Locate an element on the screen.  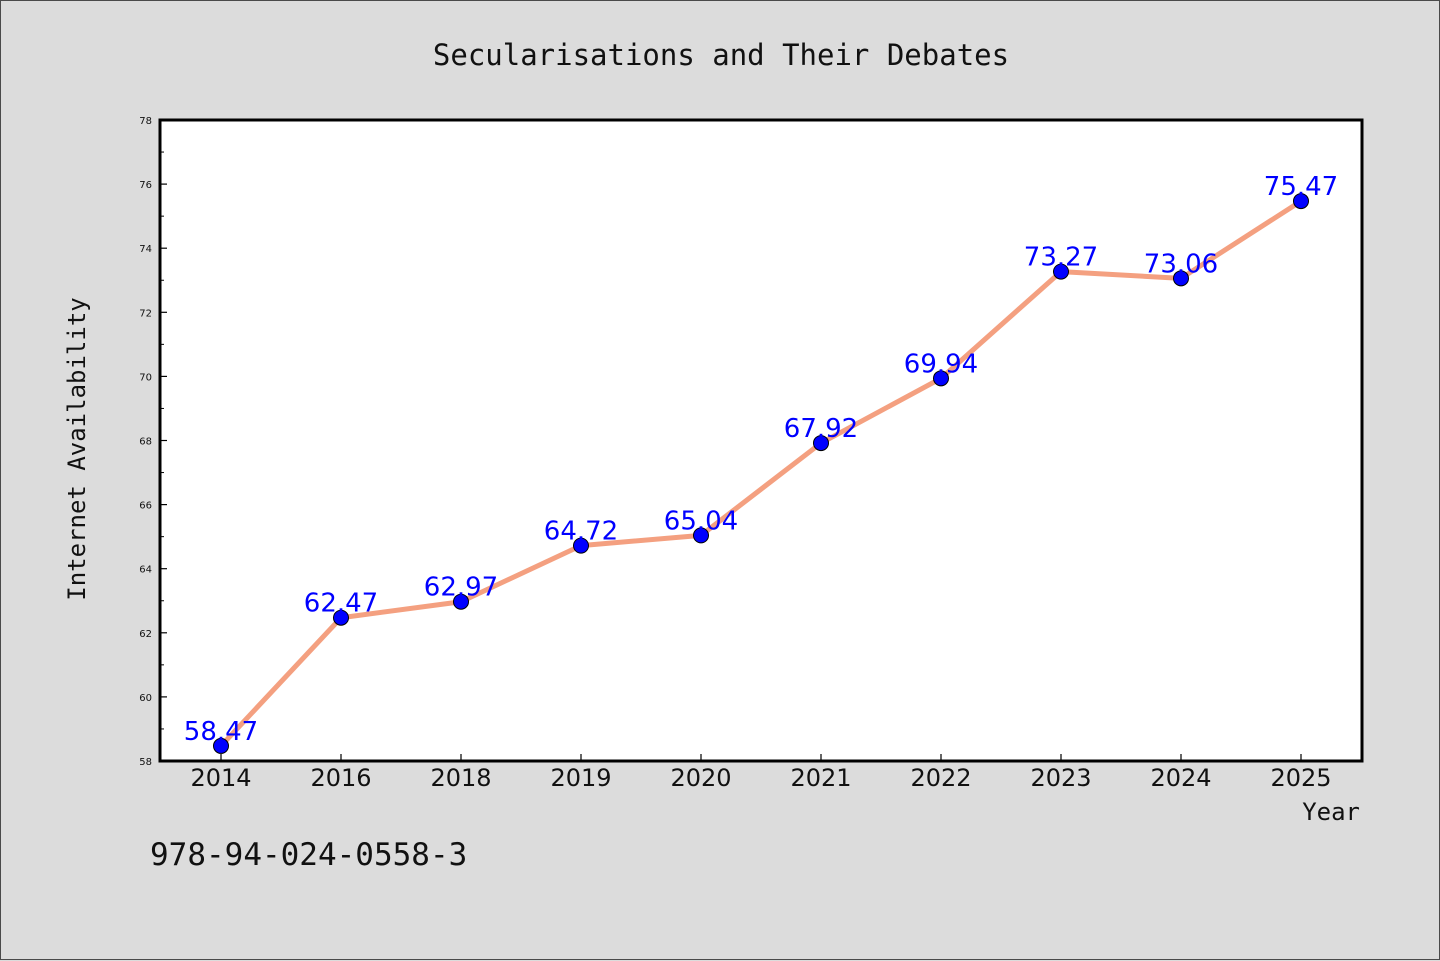
y-tick-label: 60 is located at coordinates (145, 698).